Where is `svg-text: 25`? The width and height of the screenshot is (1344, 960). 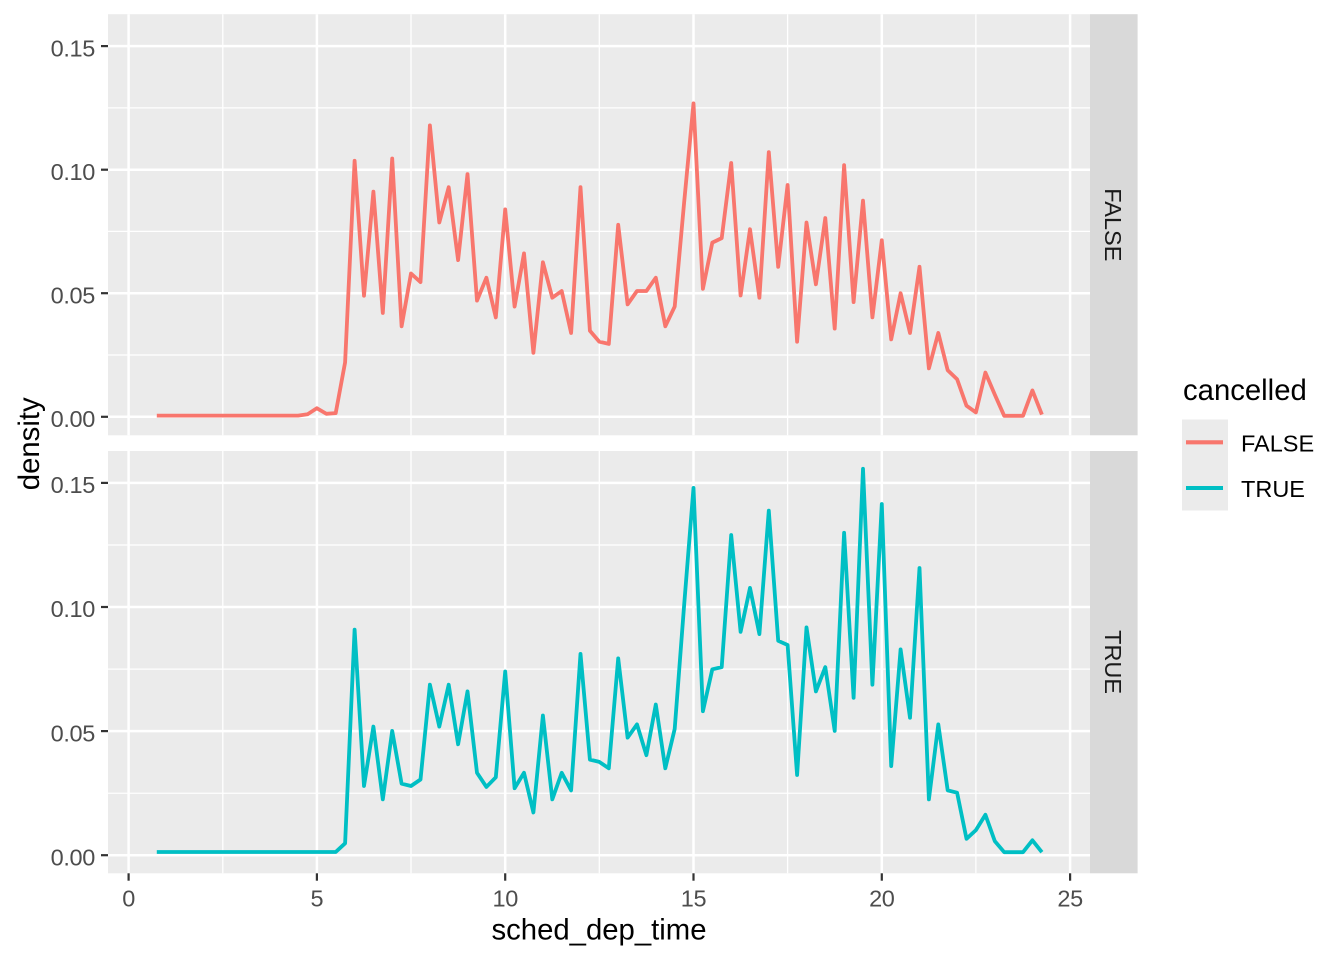 svg-text: 25 is located at coordinates (1070, 898).